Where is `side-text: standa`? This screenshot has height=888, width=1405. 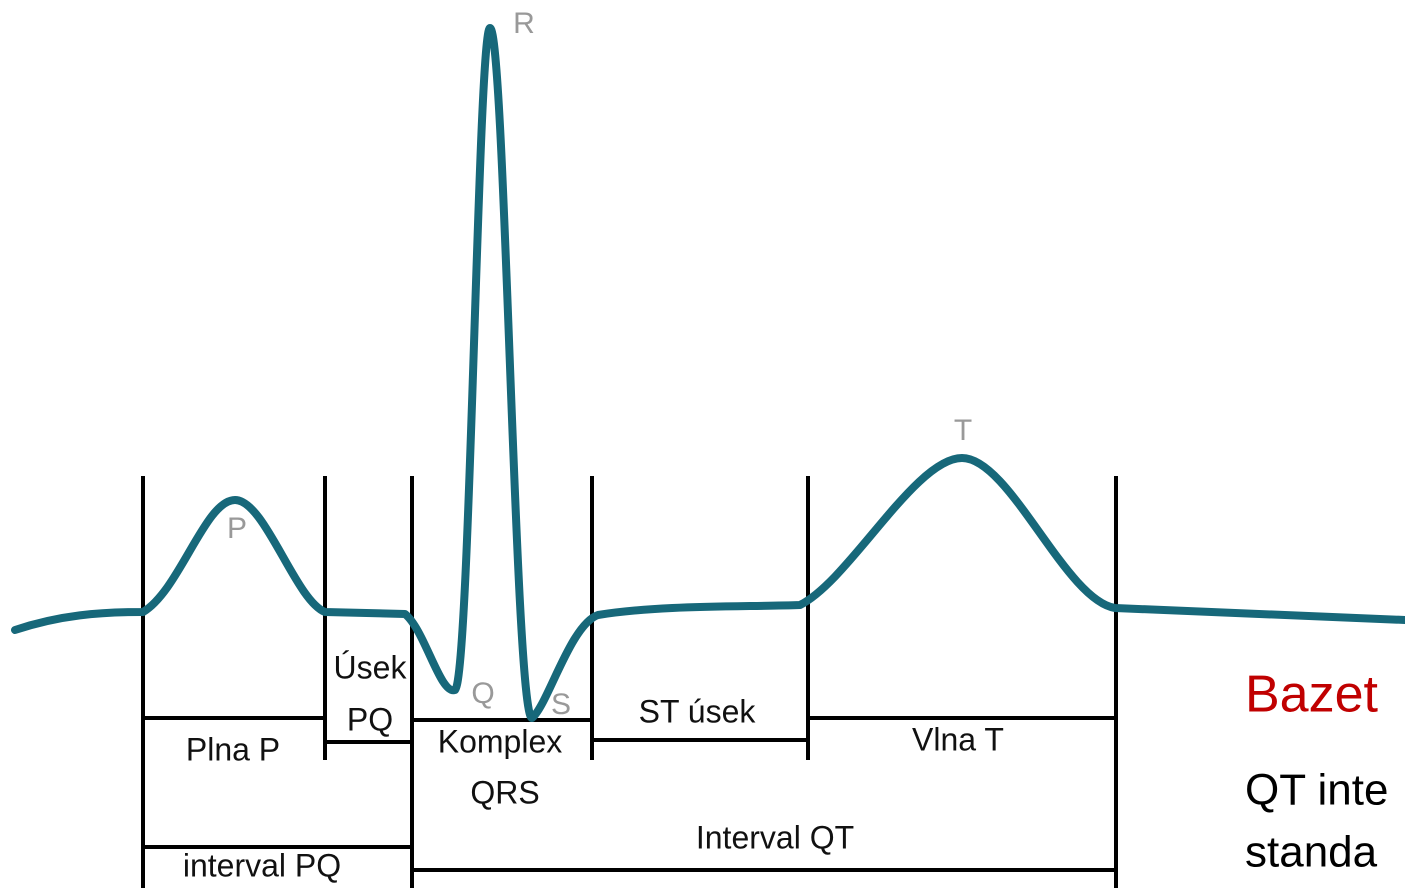 side-text: standa is located at coordinates (1311, 852).